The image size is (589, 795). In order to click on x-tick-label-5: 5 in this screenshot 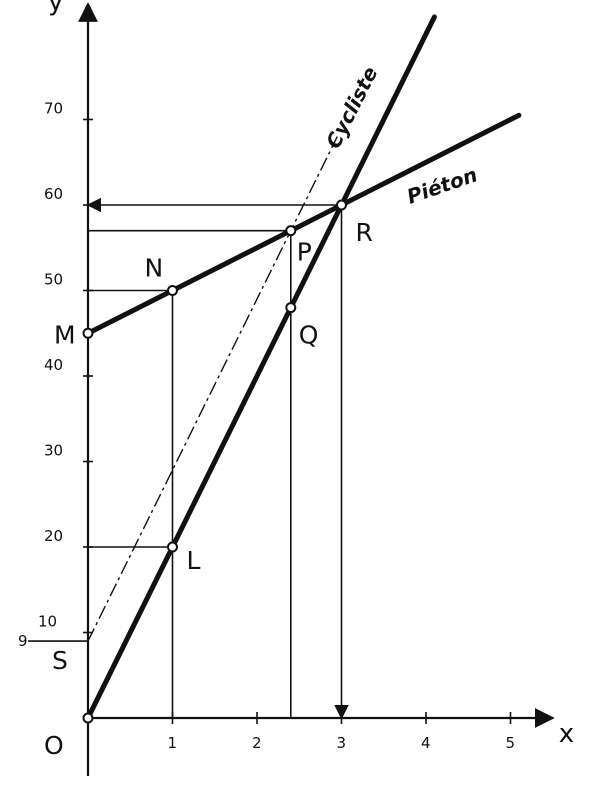, I will do `click(511, 743)`.